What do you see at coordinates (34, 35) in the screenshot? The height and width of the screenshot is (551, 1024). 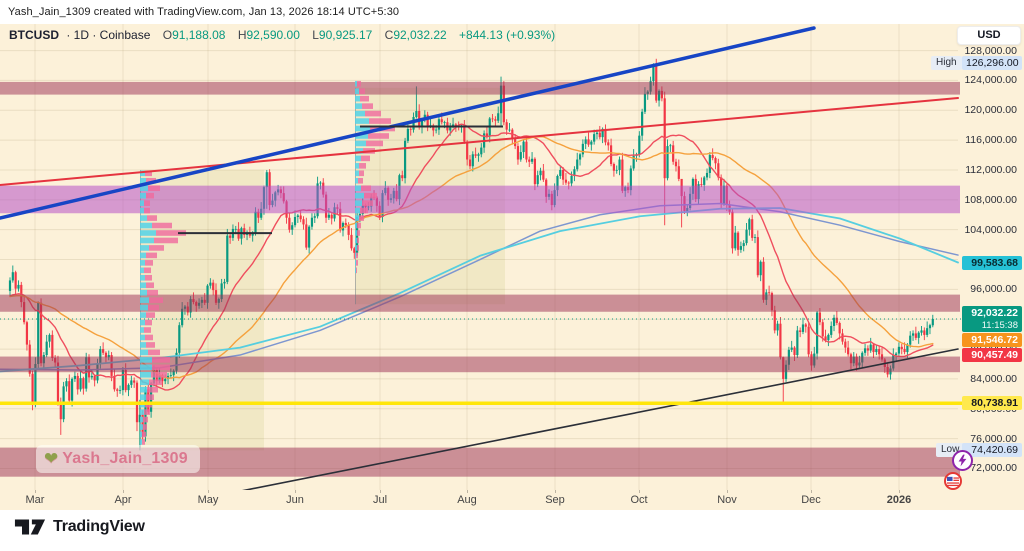 I see `symbol-title: BTCUSD` at bounding box center [34, 35].